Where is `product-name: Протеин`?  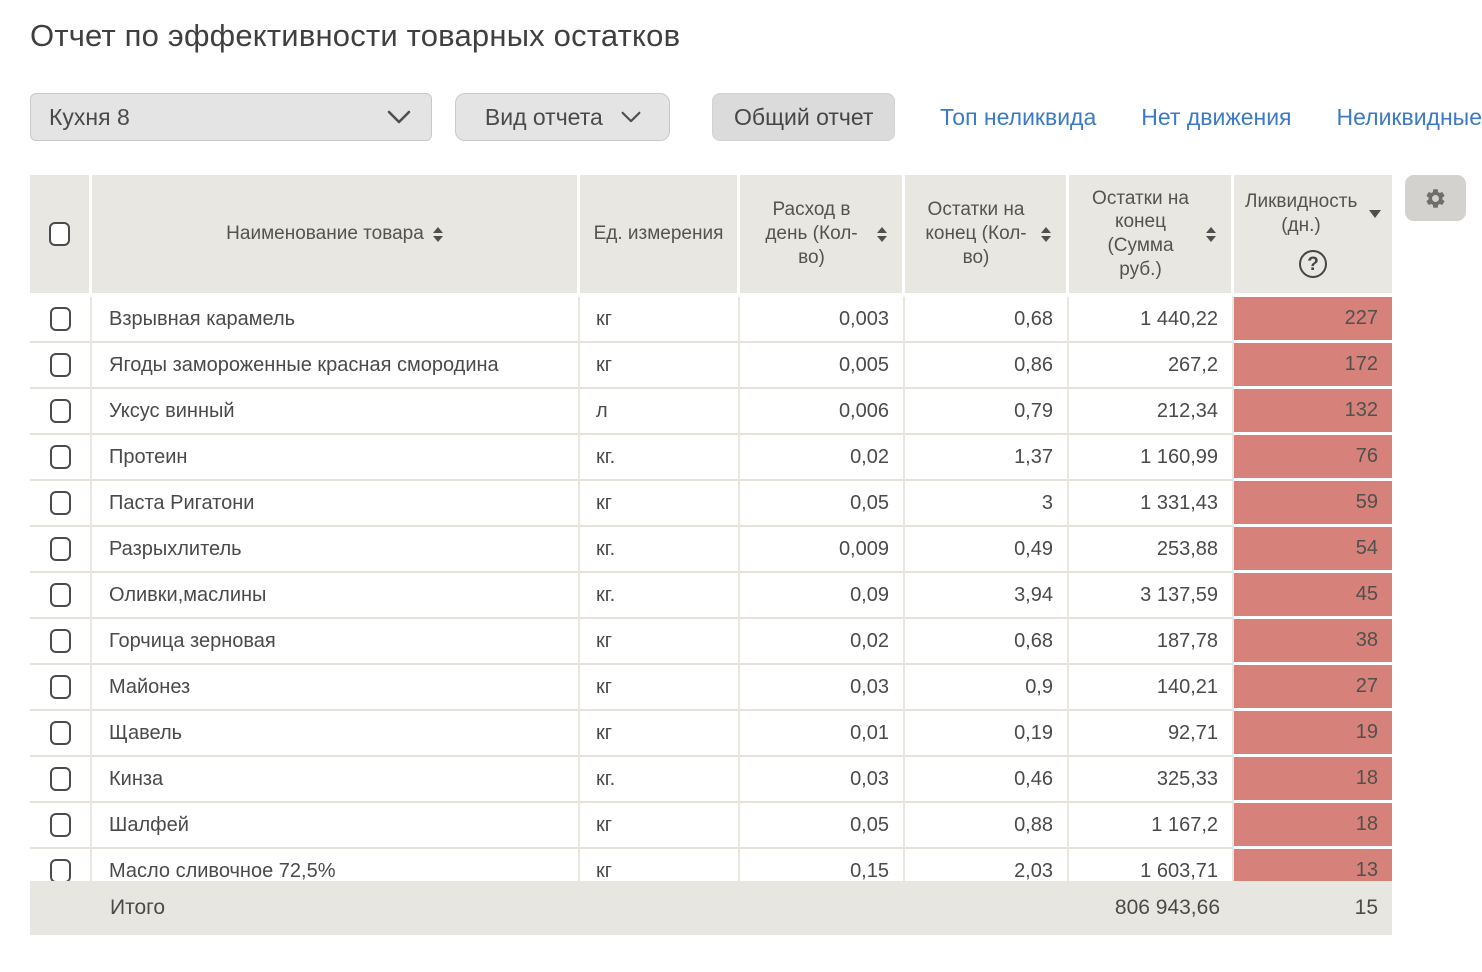 product-name: Протеин is located at coordinates (148, 456).